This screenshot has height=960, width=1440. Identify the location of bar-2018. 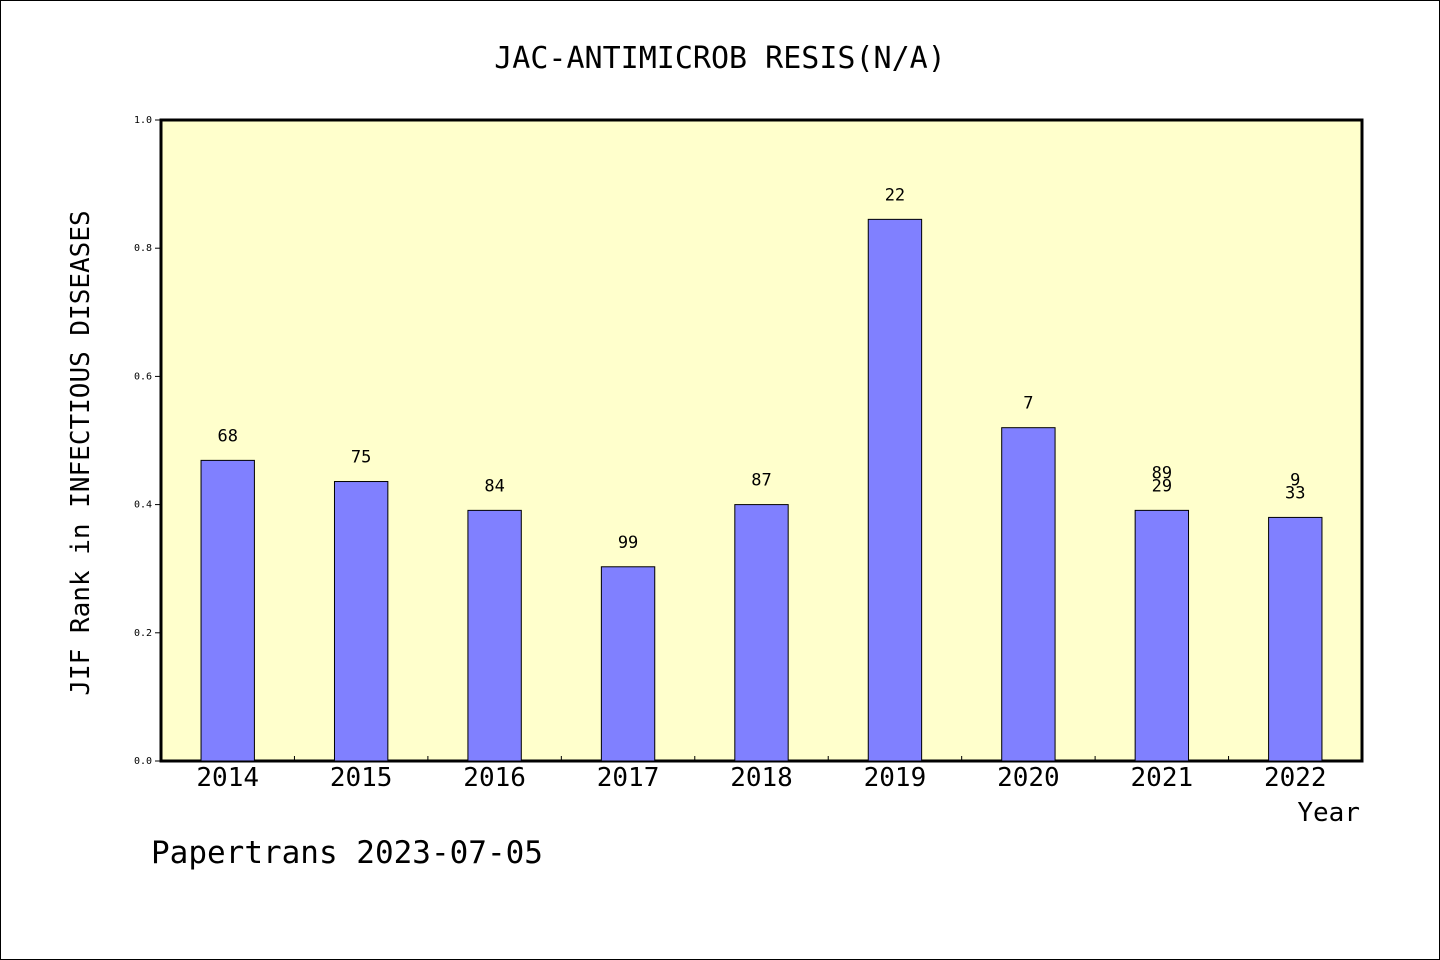
(761, 633).